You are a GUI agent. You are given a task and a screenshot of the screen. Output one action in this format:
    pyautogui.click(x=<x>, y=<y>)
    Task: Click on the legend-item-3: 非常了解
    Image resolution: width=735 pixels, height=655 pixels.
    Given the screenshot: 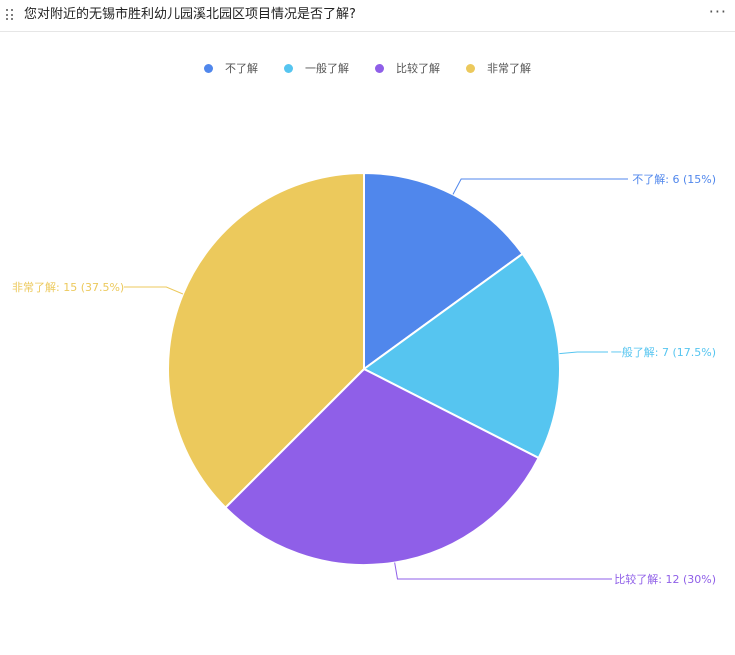 What is the action you would take?
    pyautogui.click(x=498, y=68)
    